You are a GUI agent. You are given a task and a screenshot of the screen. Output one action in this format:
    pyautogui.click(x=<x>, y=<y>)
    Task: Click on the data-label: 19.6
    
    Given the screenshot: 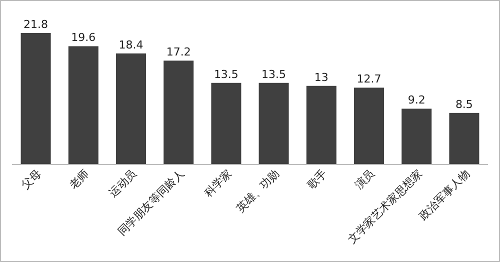 What is the action you would take?
    pyautogui.click(x=83, y=37)
    